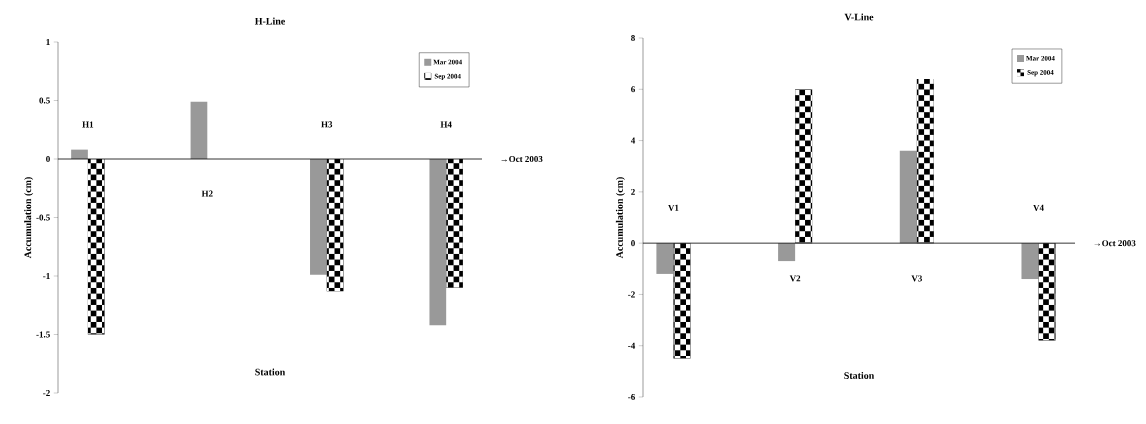  What do you see at coordinates (633, 191) in the screenshot?
I see `y-tick-label: 2` at bounding box center [633, 191].